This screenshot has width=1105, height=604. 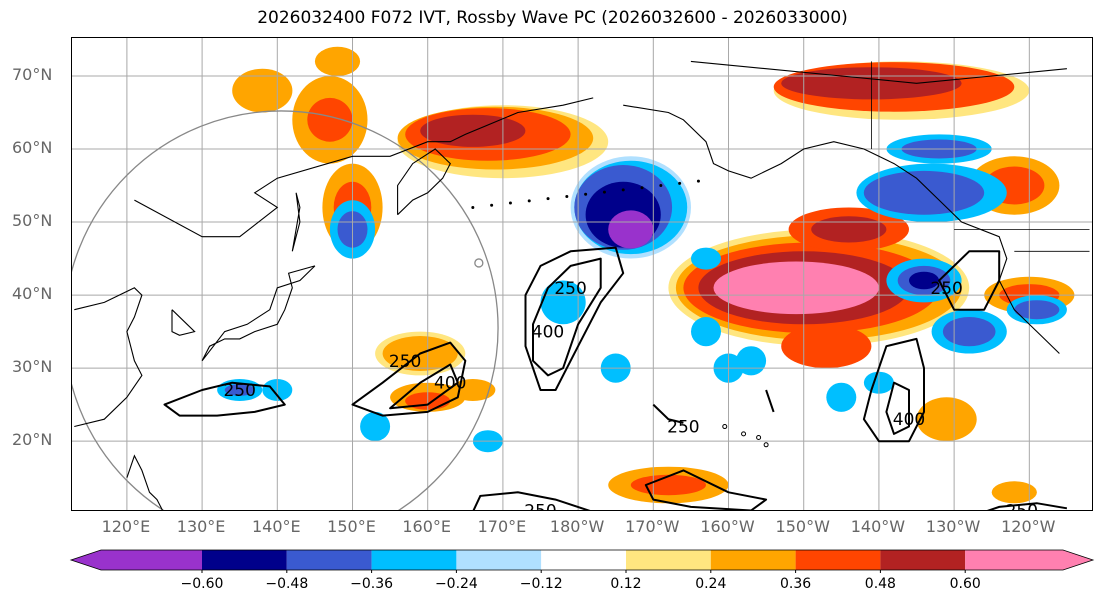 What do you see at coordinates (126, 526) in the screenshot?
I see `lon-tick-label: 120°E` at bounding box center [126, 526].